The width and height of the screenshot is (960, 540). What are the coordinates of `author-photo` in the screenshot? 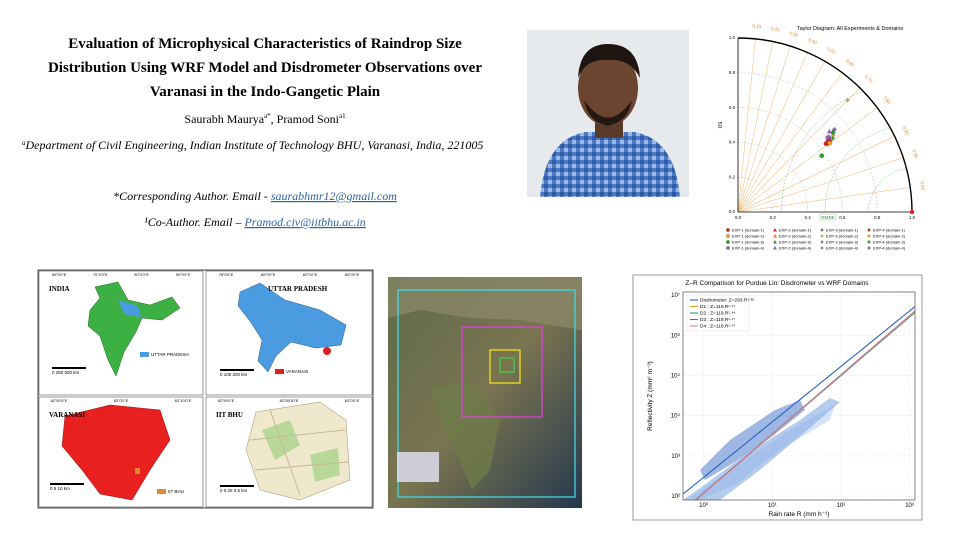 It's located at (608, 113).